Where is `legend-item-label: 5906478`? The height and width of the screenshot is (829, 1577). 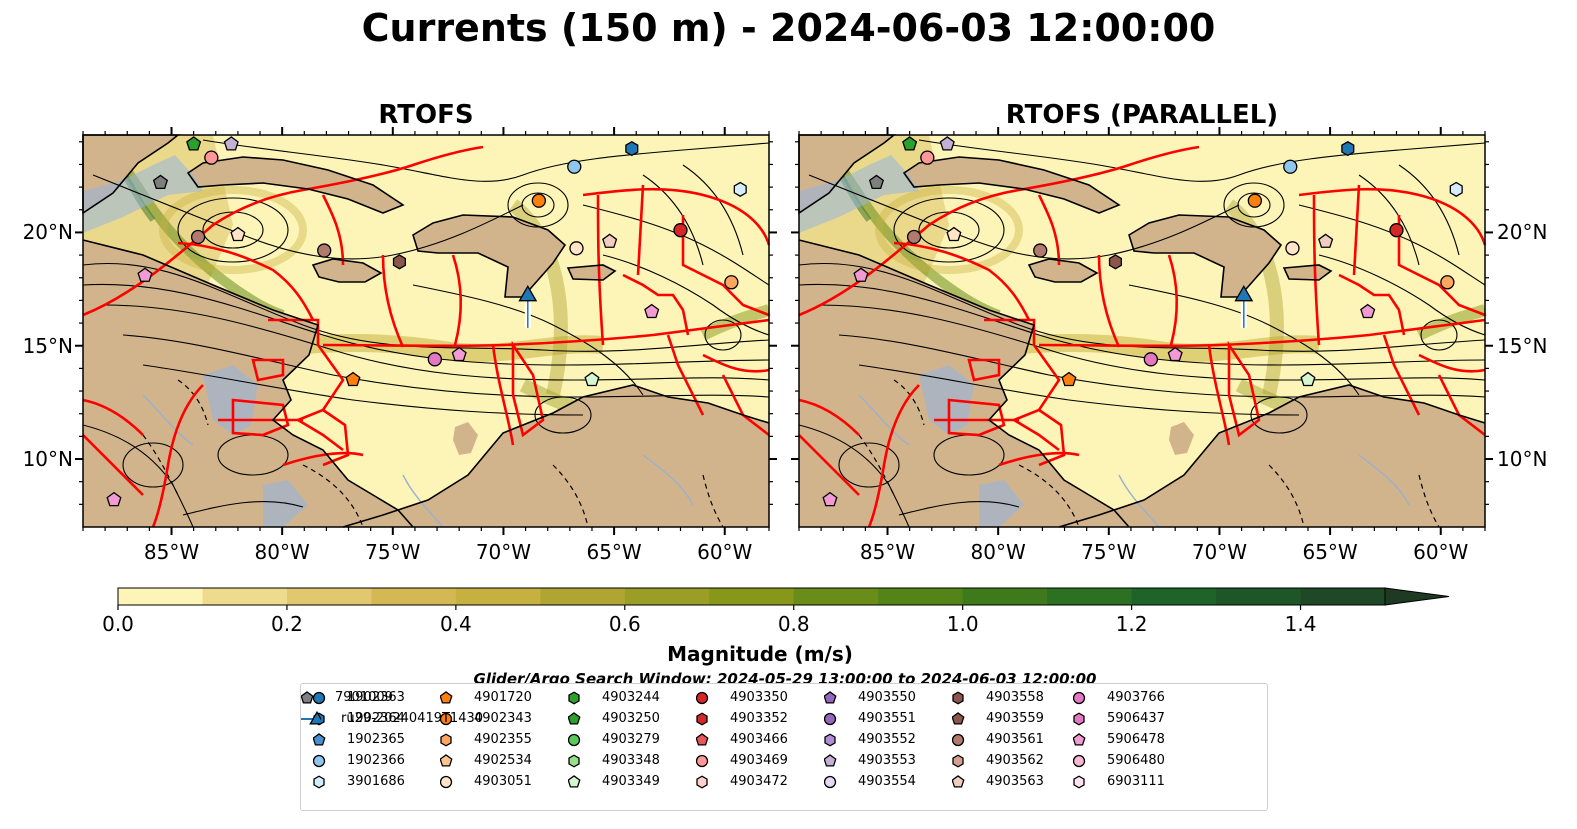 legend-item-label: 5906478 is located at coordinates (1136, 739).